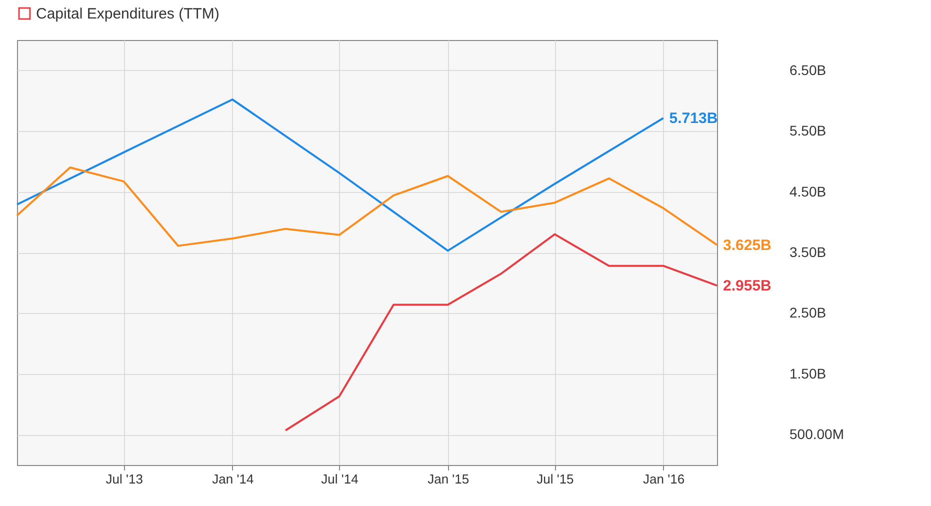 This screenshot has height=506, width=931. What do you see at coordinates (817, 434) in the screenshot?
I see `y-tick-label: 500.00M` at bounding box center [817, 434].